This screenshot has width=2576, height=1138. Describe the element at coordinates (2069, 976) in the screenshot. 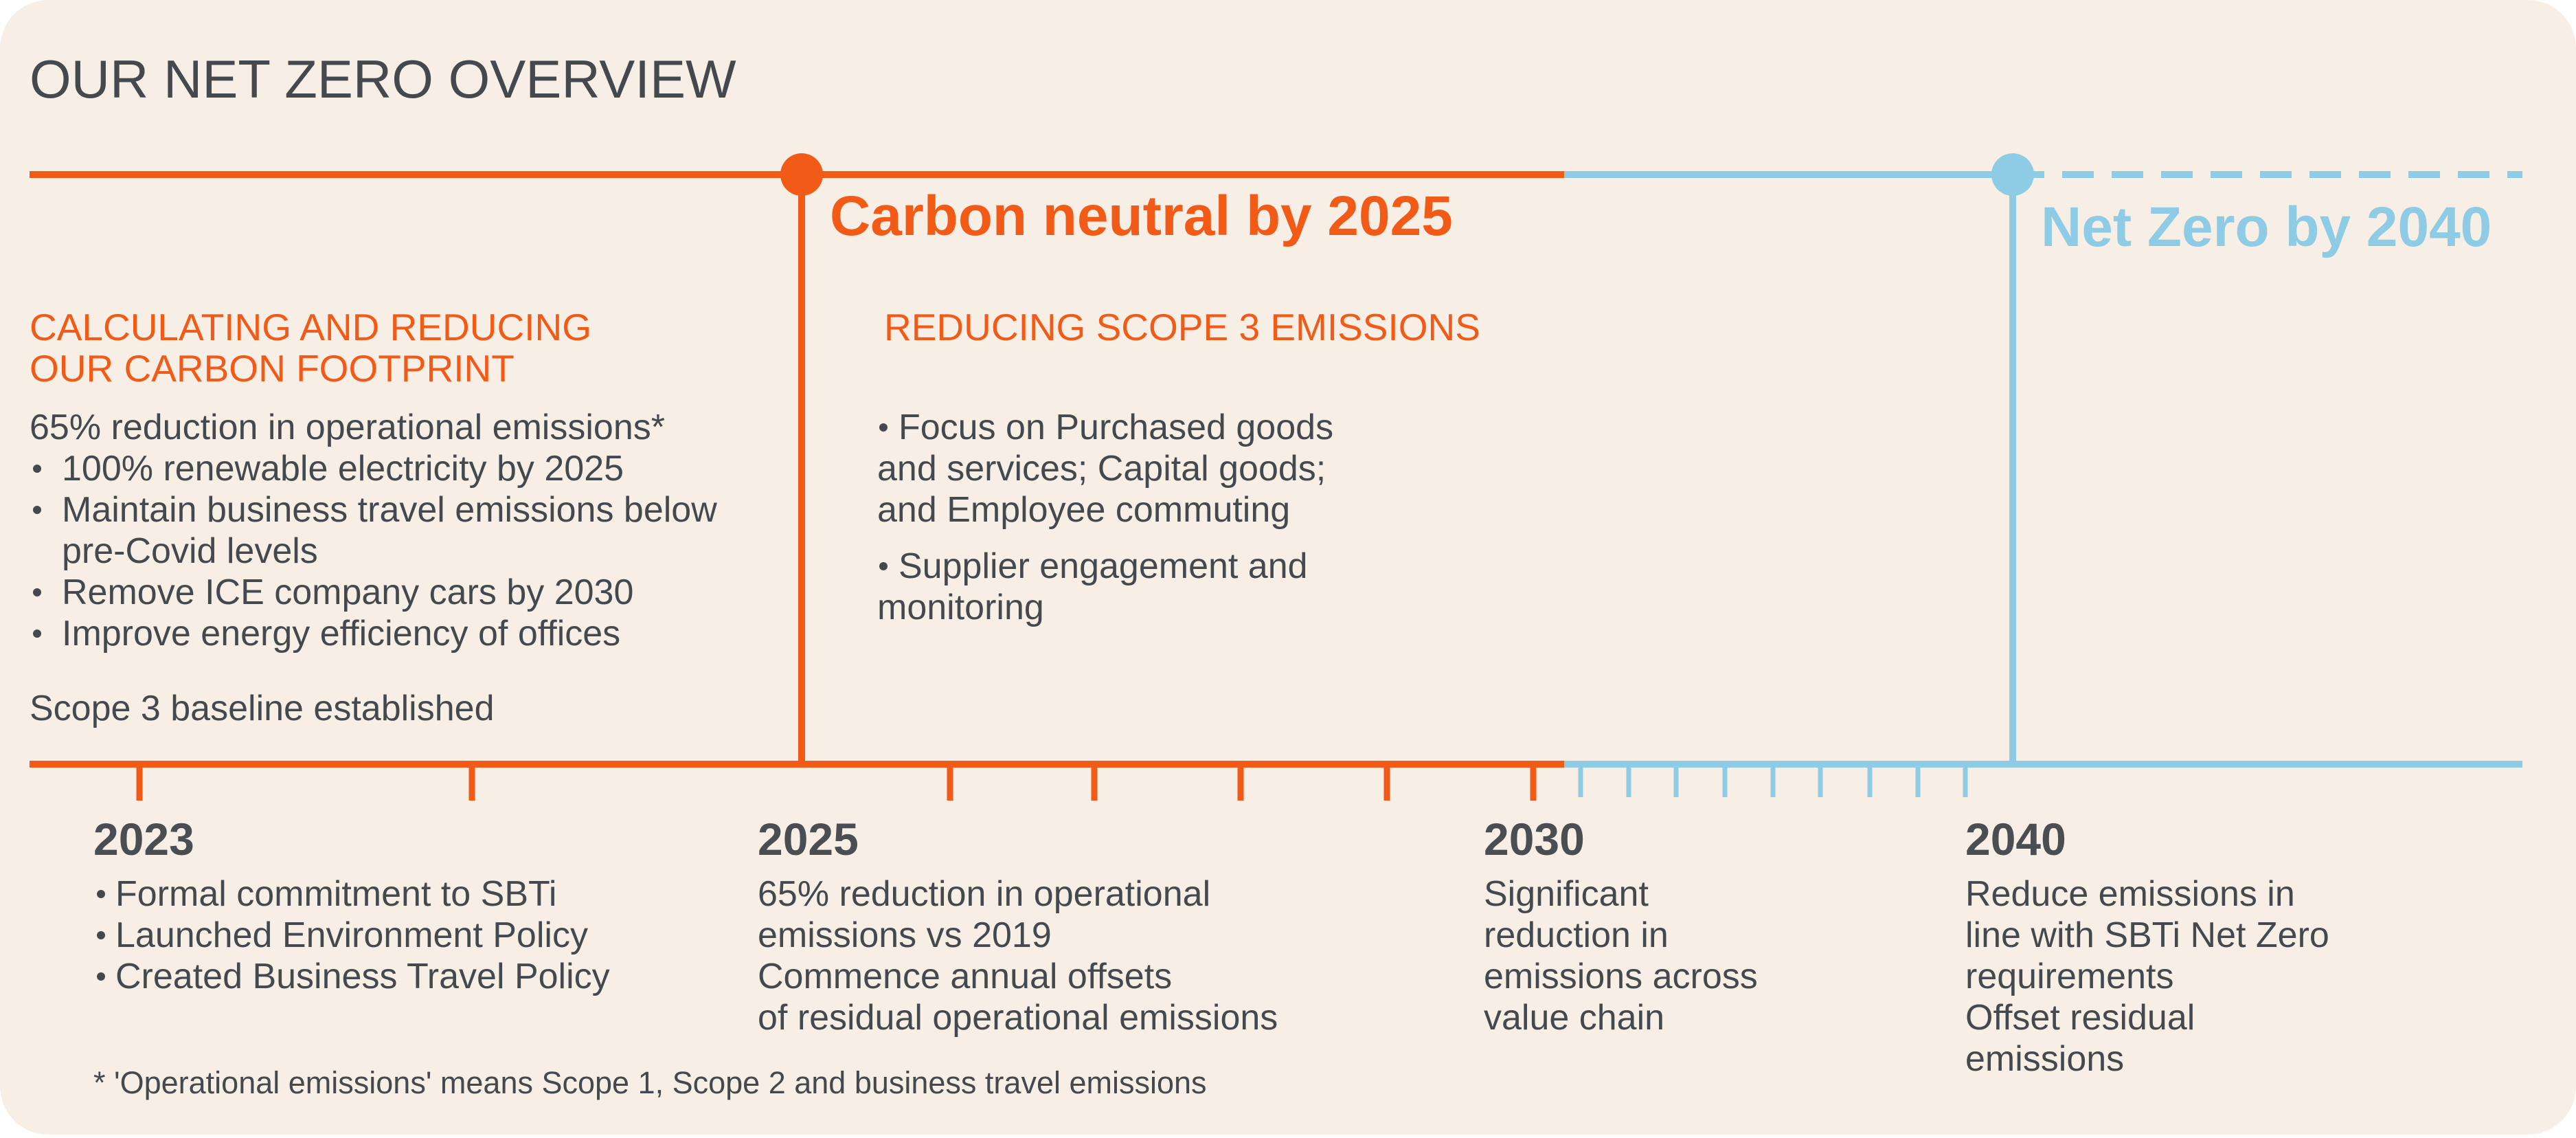

I see `note-line: requirements` at that location.